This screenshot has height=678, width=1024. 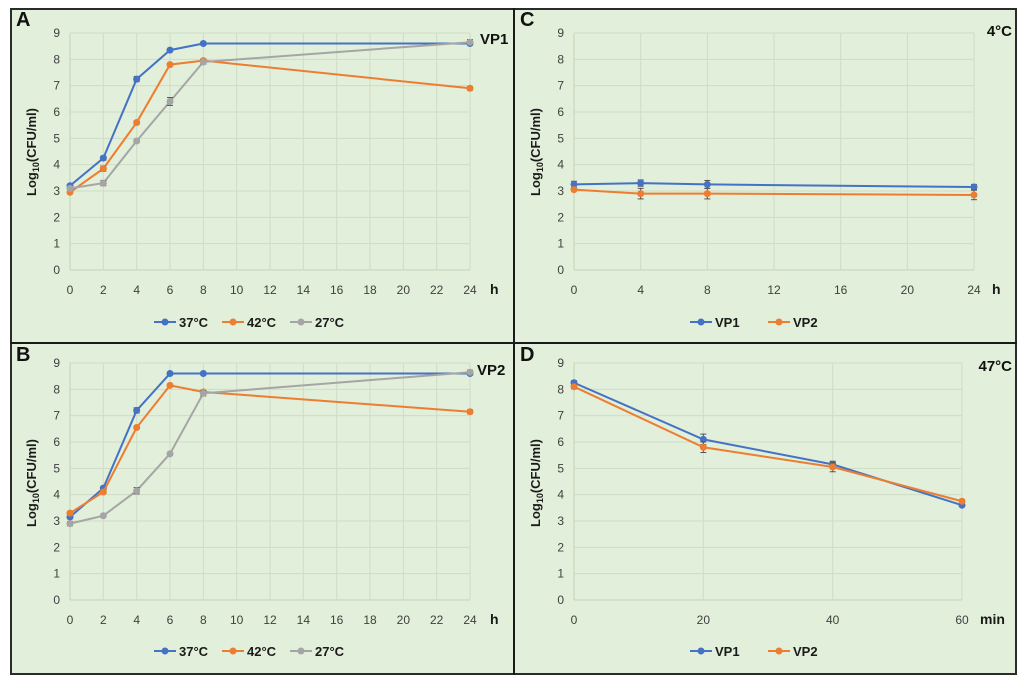 I want to click on panel-letter: A, so click(x=23, y=20).